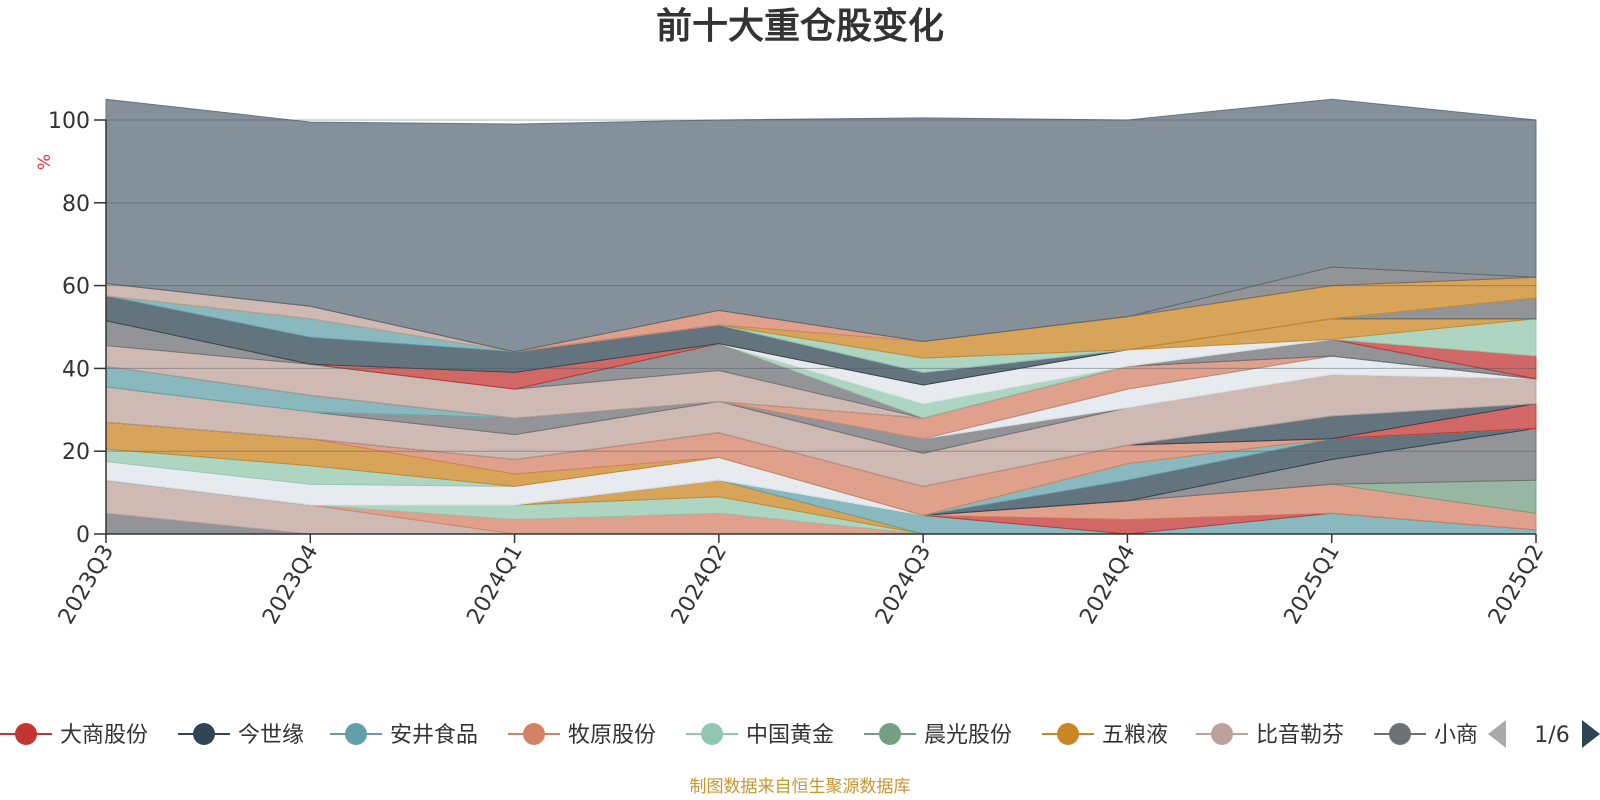 The height and width of the screenshot is (800, 1600). Describe the element at coordinates (1135, 735) in the screenshot. I see `legend-label: 五粮液` at that location.